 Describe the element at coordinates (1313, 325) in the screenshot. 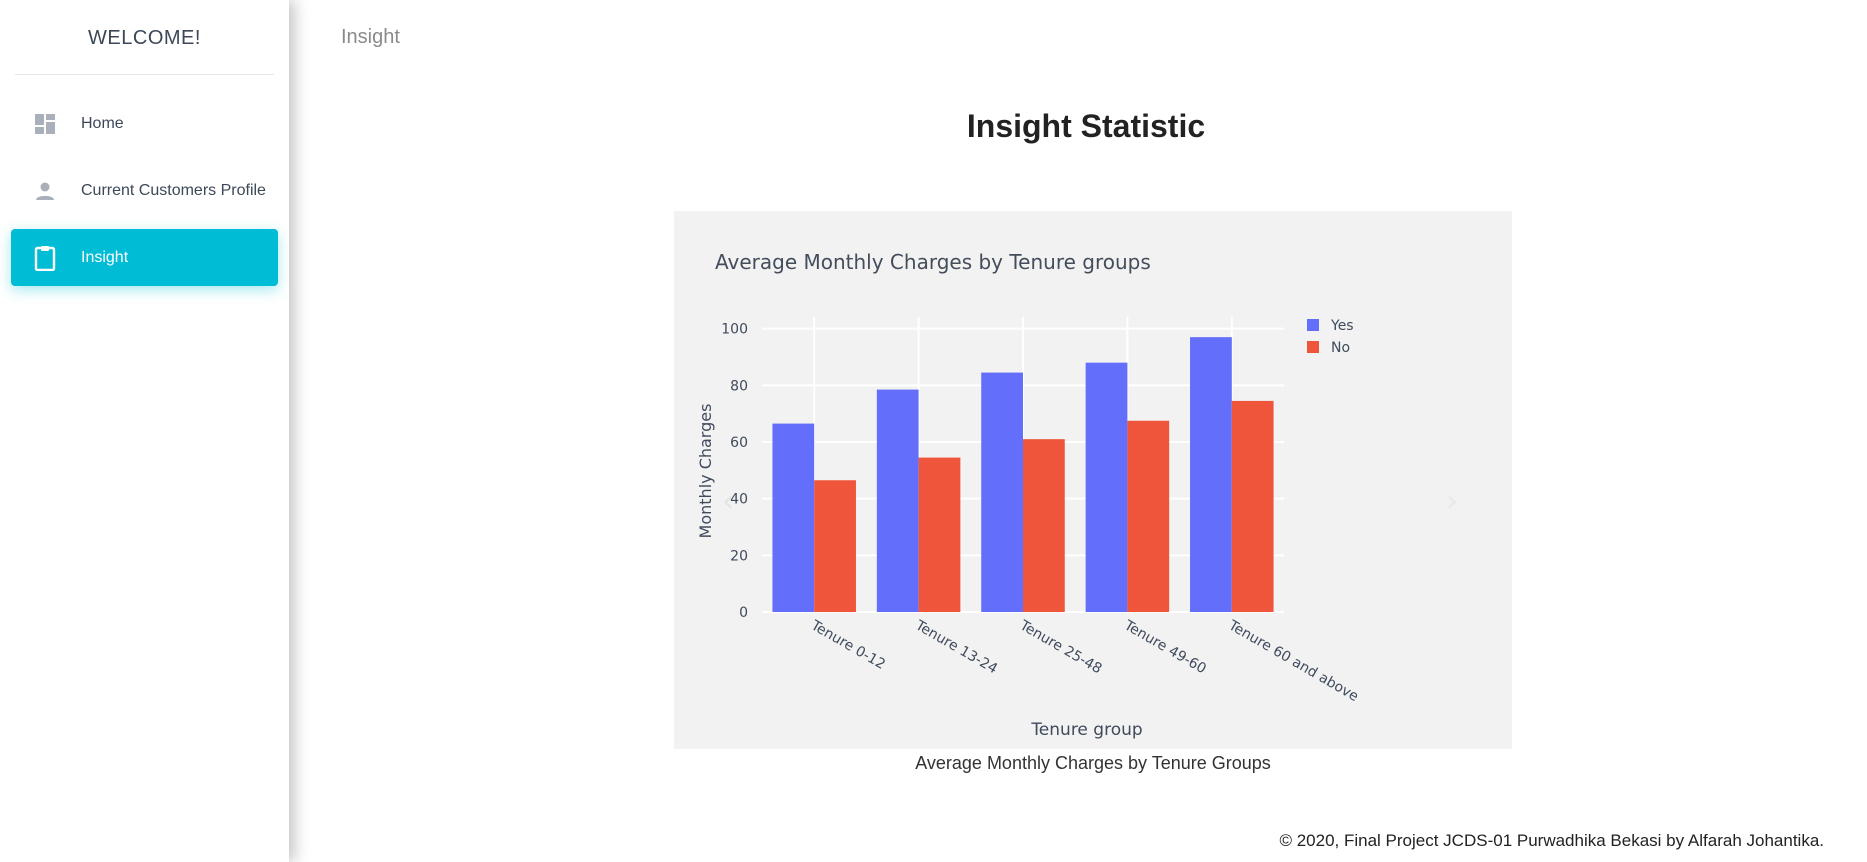

I see `legend-swatch-yes` at that location.